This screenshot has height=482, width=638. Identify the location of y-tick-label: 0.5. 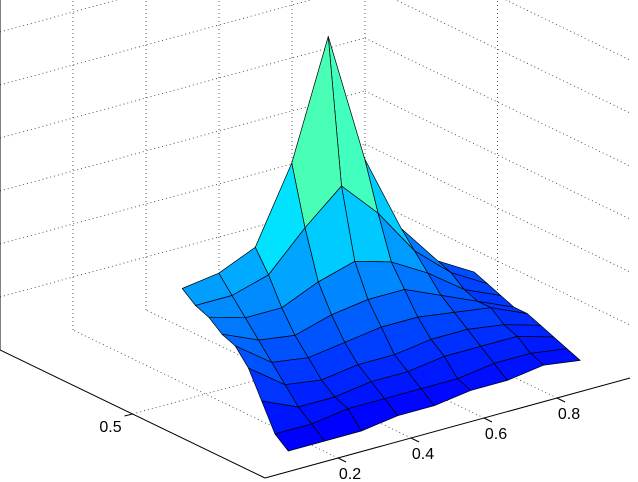
(110, 427).